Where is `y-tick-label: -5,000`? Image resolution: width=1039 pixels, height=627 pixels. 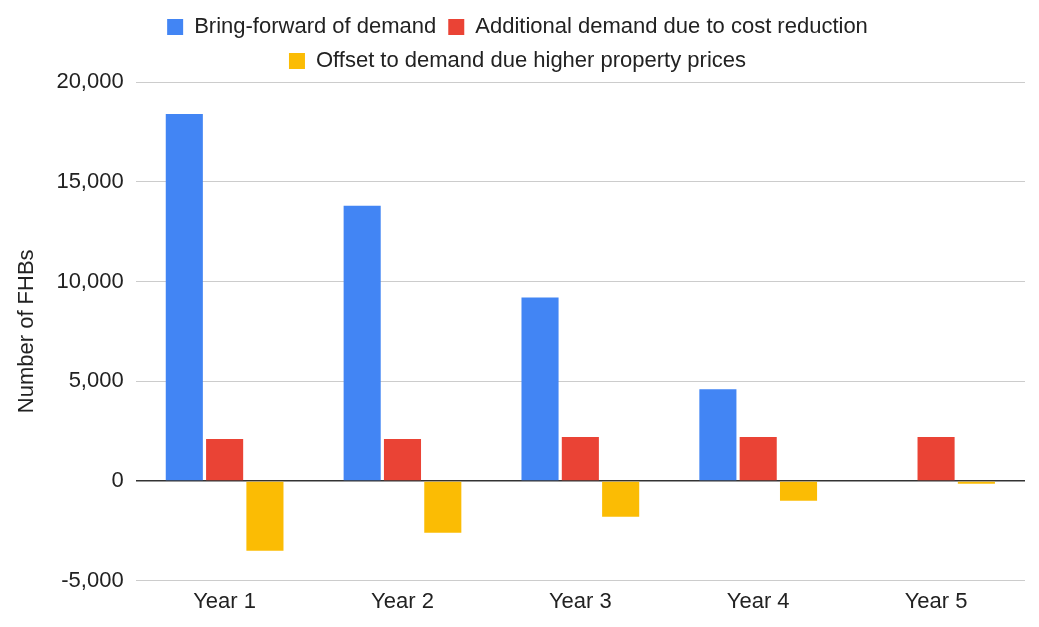
y-tick-label: -5,000 is located at coordinates (92, 579).